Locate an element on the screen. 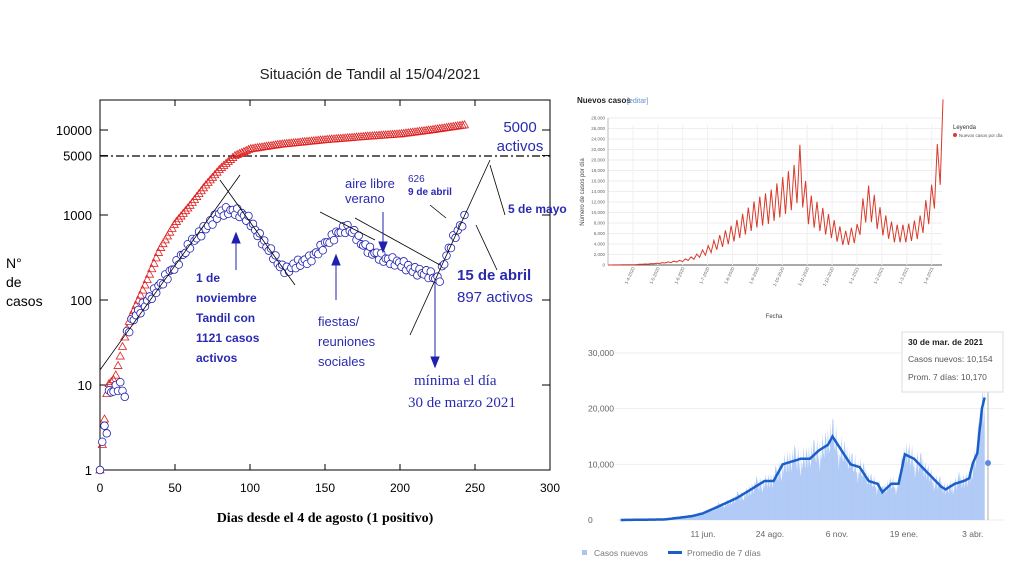 The width and height of the screenshot is (1024, 576). annotation-fiestas: fiestas/ is located at coordinates (339, 321).